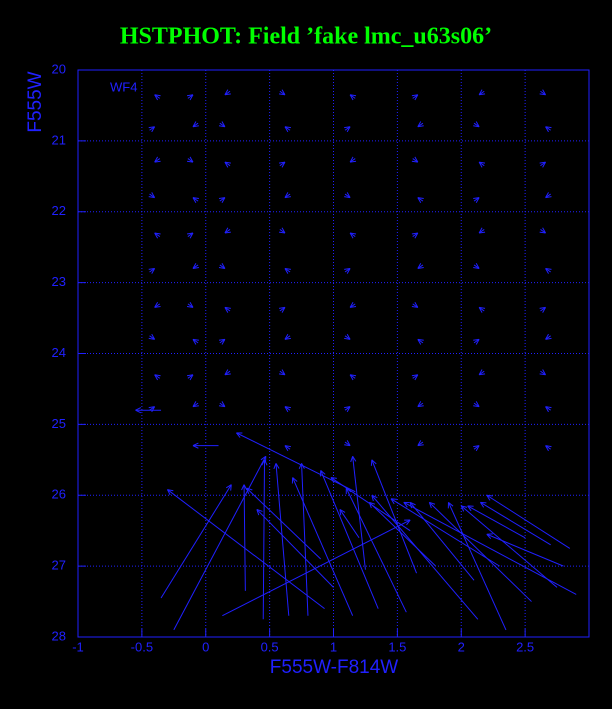 The height and width of the screenshot is (709, 612). What do you see at coordinates (270, 646) in the screenshot?
I see `x-tick-label: 0.5` at bounding box center [270, 646].